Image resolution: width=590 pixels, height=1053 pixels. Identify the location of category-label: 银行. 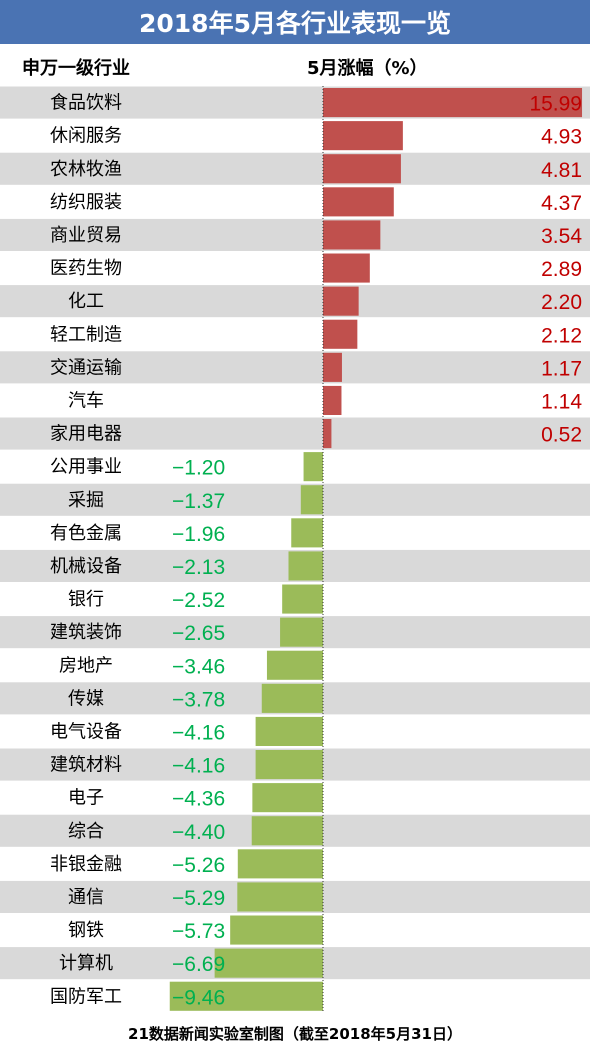
(86, 599).